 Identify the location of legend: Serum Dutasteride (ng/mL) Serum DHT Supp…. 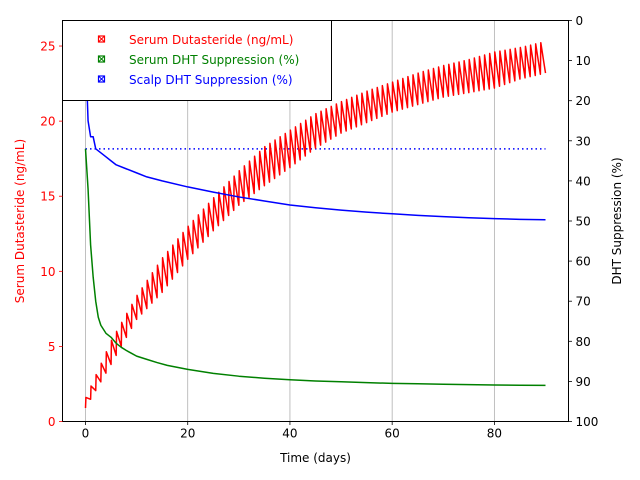
(197, 60).